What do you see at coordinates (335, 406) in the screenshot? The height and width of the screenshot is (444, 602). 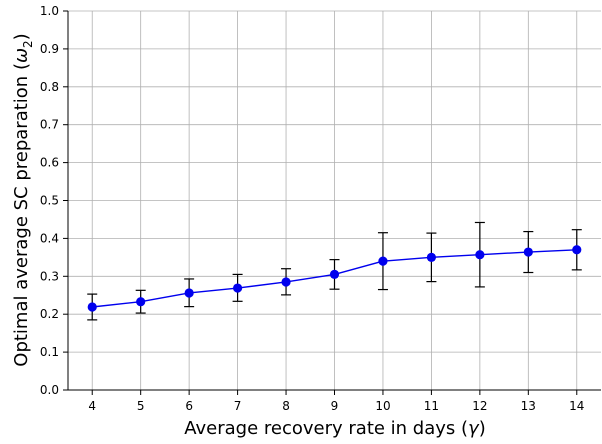 I see `x-tick-label-5: 9` at bounding box center [335, 406].